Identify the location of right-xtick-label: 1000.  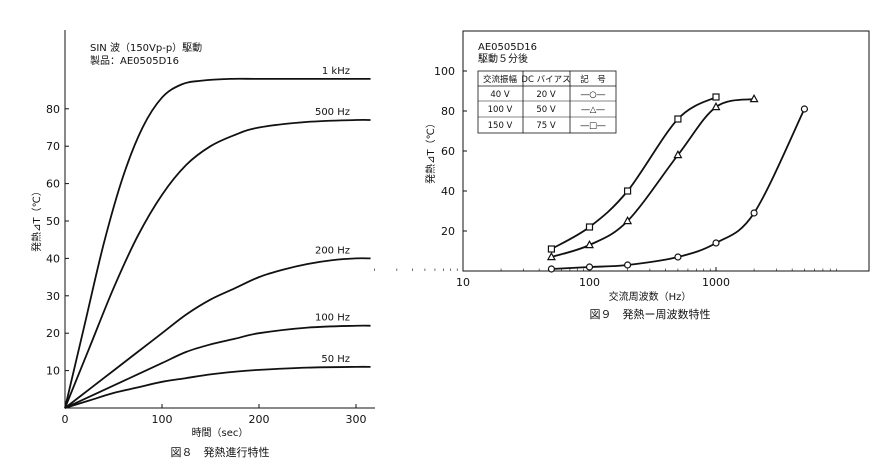
(716, 282).